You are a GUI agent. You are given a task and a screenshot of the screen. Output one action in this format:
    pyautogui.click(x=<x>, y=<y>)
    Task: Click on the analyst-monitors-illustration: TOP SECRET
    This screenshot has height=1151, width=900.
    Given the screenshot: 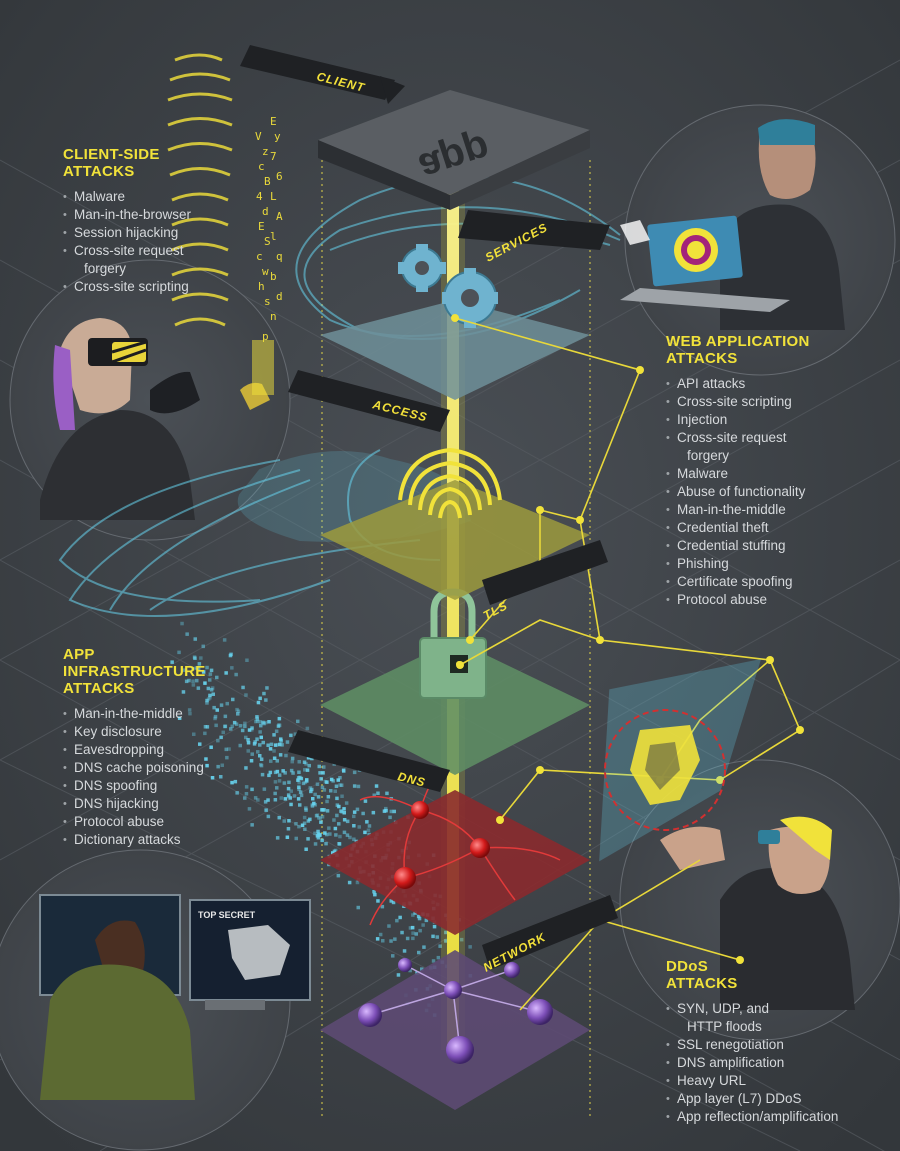 What is the action you would take?
    pyautogui.click(x=175, y=997)
    